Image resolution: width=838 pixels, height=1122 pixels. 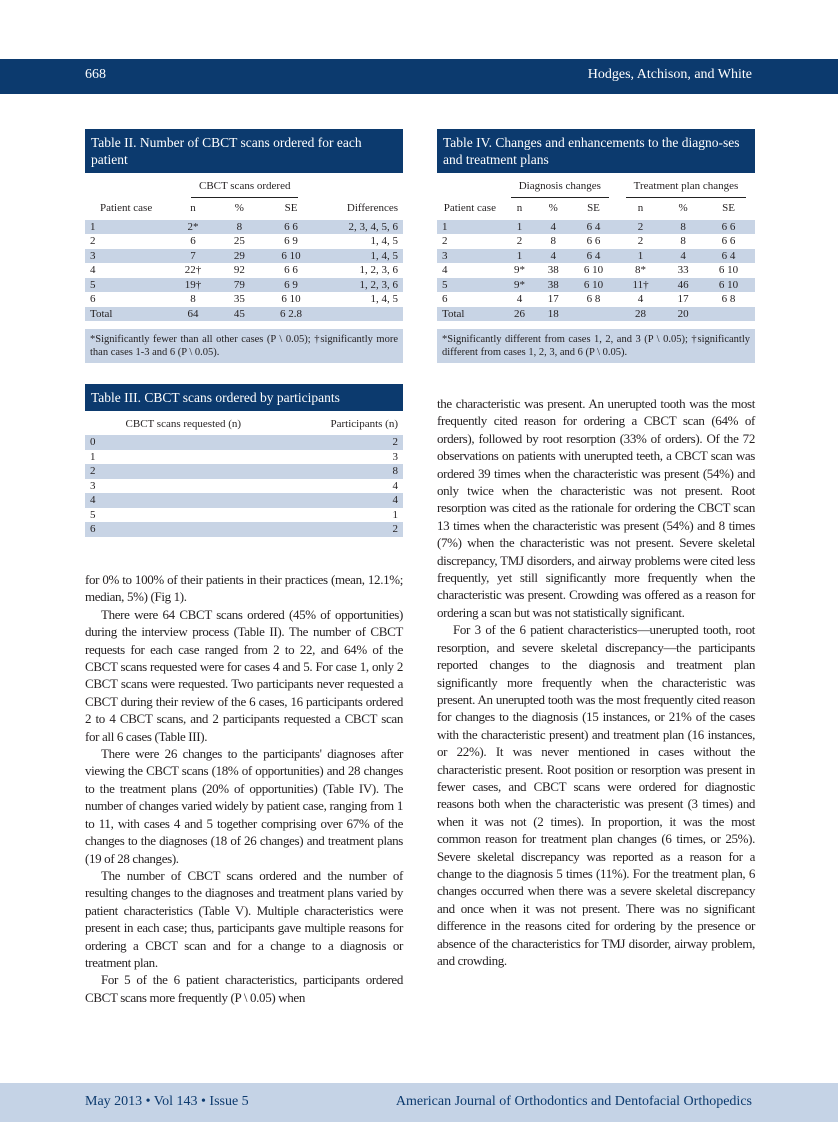 I want to click on table-cell: 64, so click(x=193, y=313).